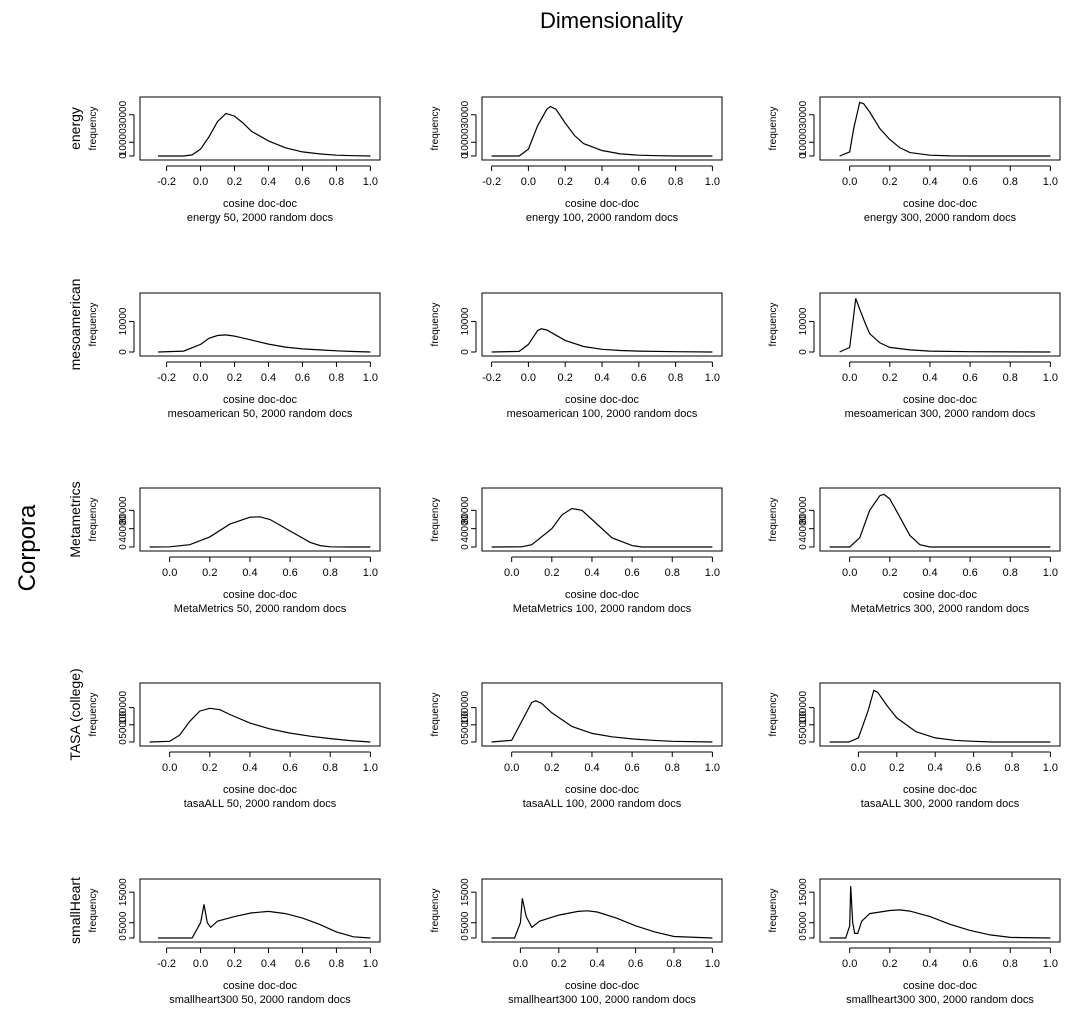 The image size is (1071, 1021). What do you see at coordinates (260, 609) in the screenshot?
I see `panel-subtitle: MetaMetrics 50, 2000 random docs` at bounding box center [260, 609].